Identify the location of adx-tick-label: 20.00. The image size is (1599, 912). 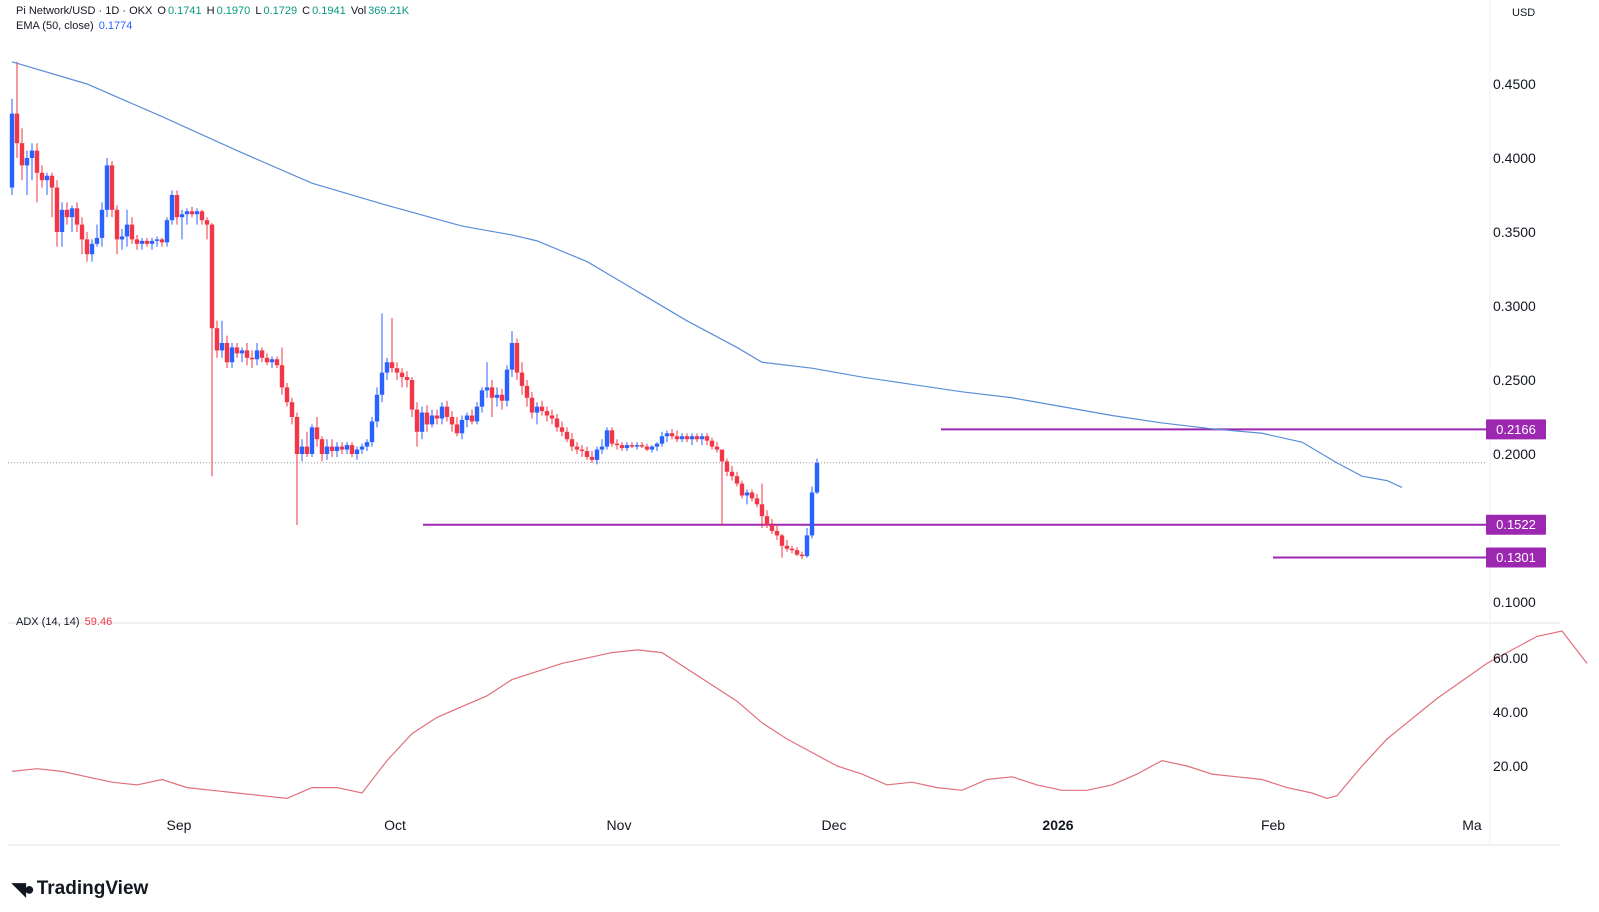
(1510, 766).